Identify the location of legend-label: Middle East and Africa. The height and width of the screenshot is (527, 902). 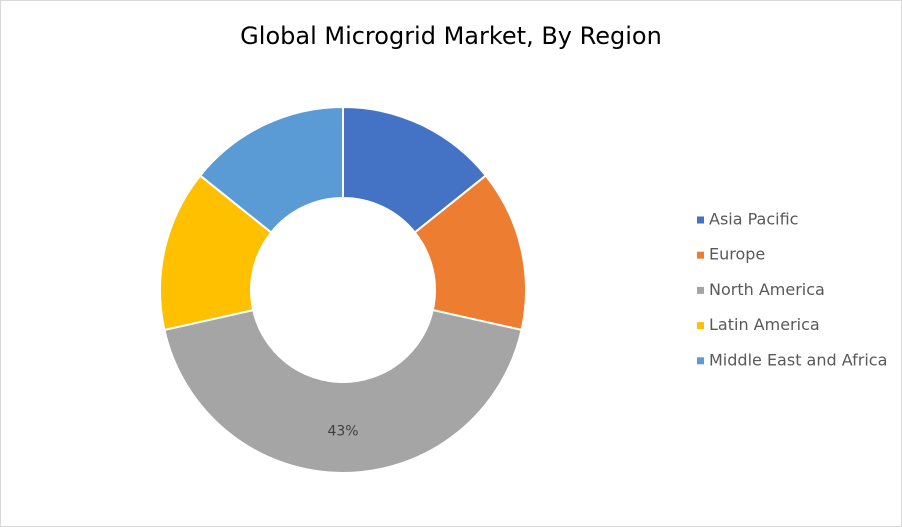
(798, 359).